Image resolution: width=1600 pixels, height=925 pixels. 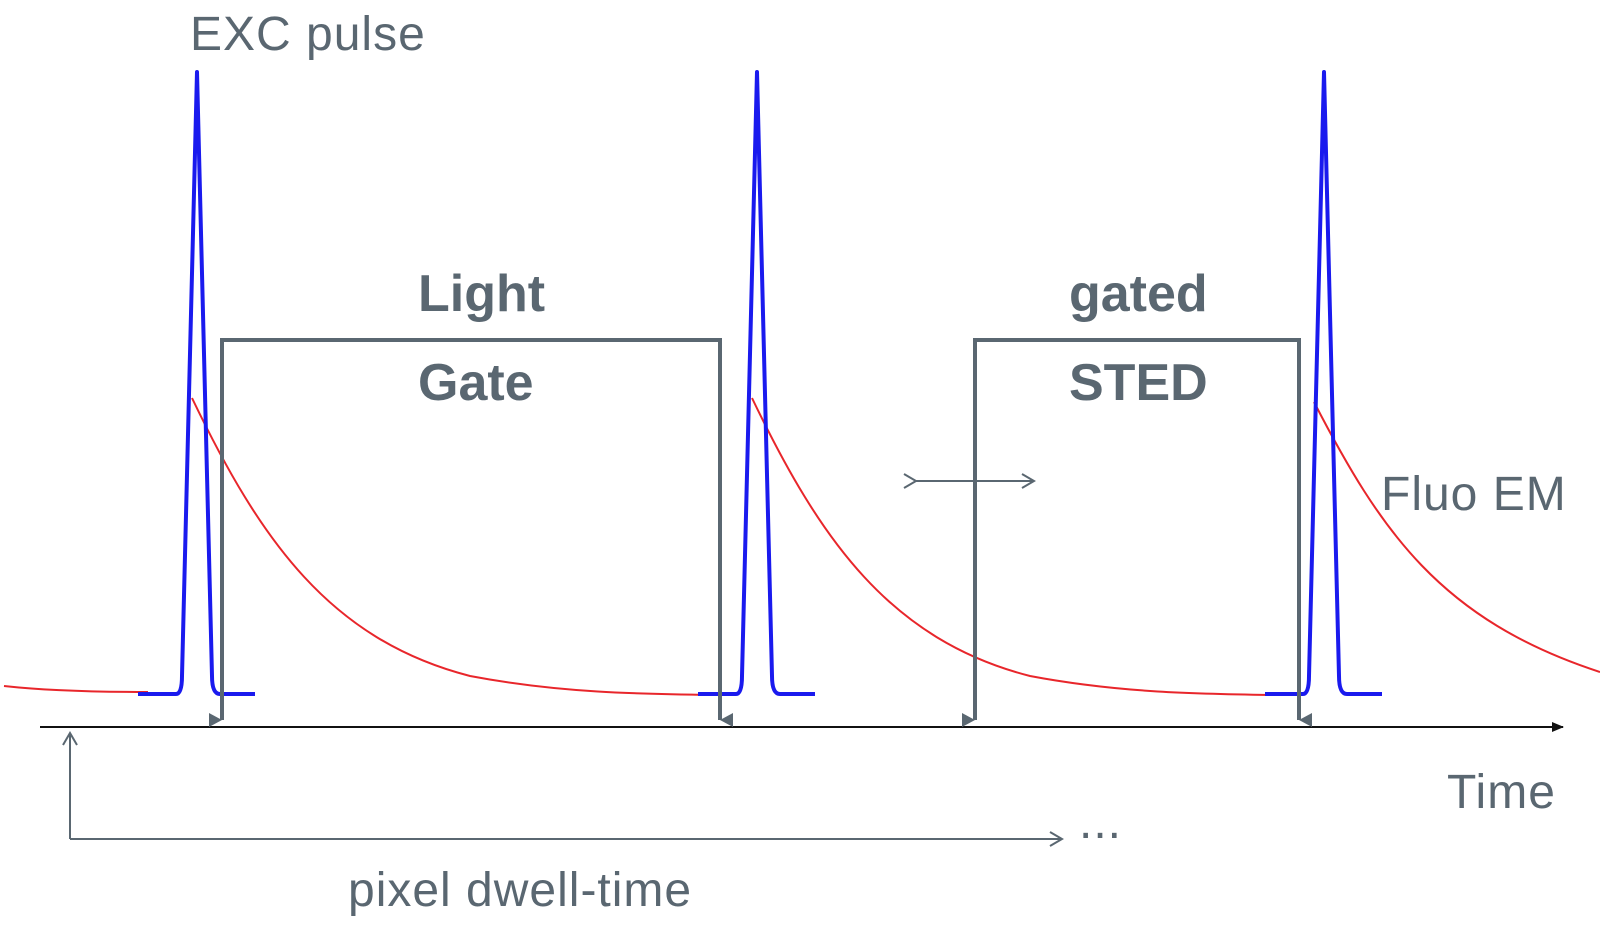 What do you see at coordinates (563, 789) in the screenshot?
I see `pixel-dwell-time-bracket` at bounding box center [563, 789].